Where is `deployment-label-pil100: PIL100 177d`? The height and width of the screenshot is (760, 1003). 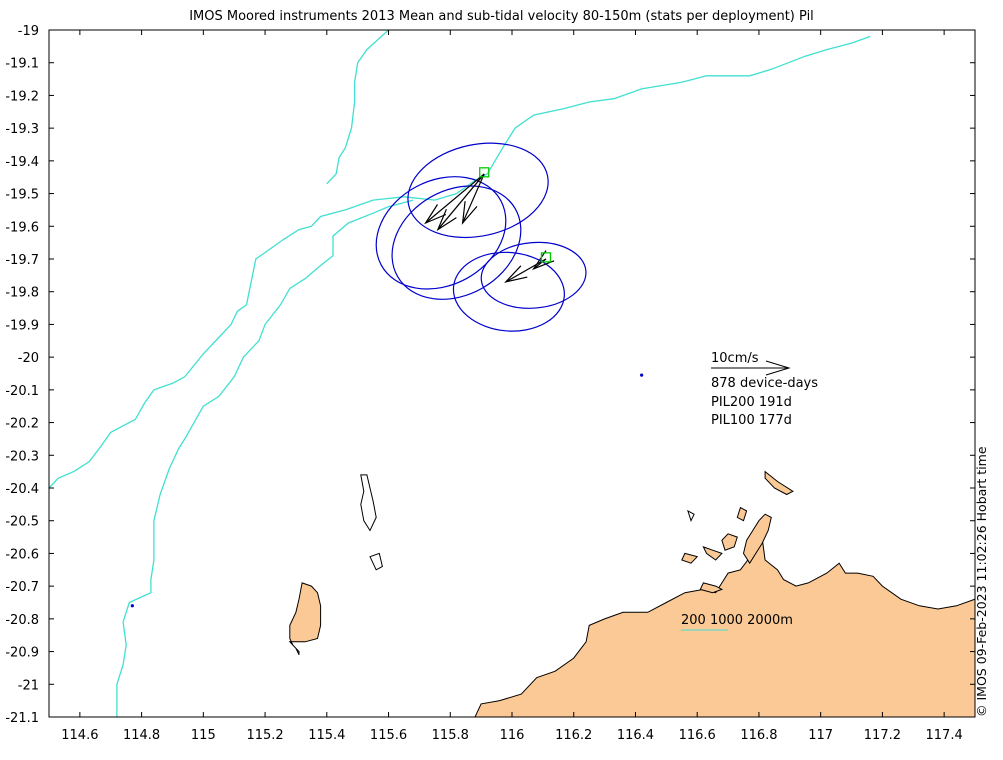
deployment-label-pil100: PIL100 177d is located at coordinates (751, 420).